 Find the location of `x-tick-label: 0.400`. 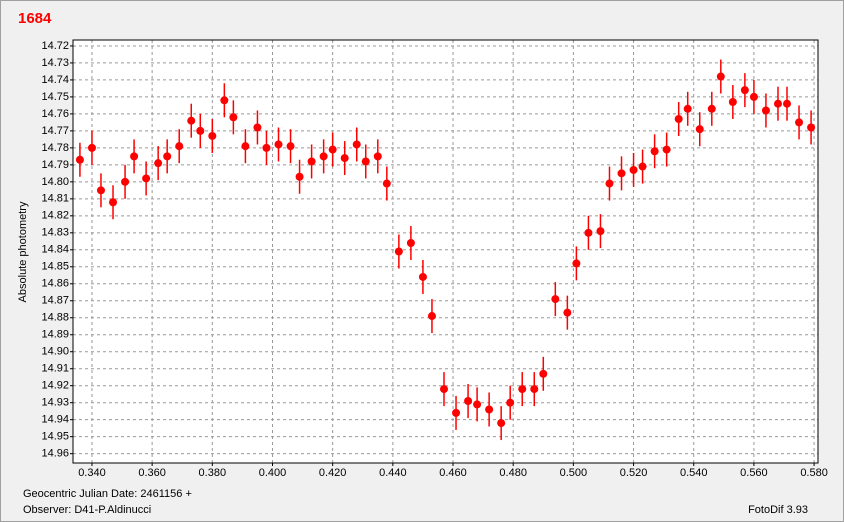

x-tick-label: 0.400 is located at coordinates (273, 473).